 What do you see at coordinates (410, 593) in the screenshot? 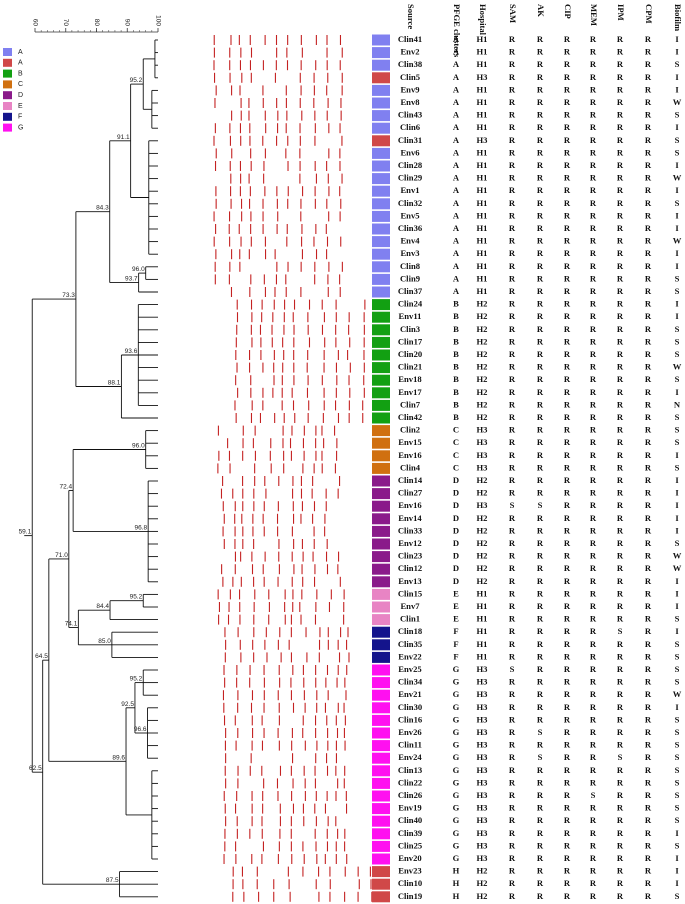
I see `table-cell: Clin15` at bounding box center [410, 593].